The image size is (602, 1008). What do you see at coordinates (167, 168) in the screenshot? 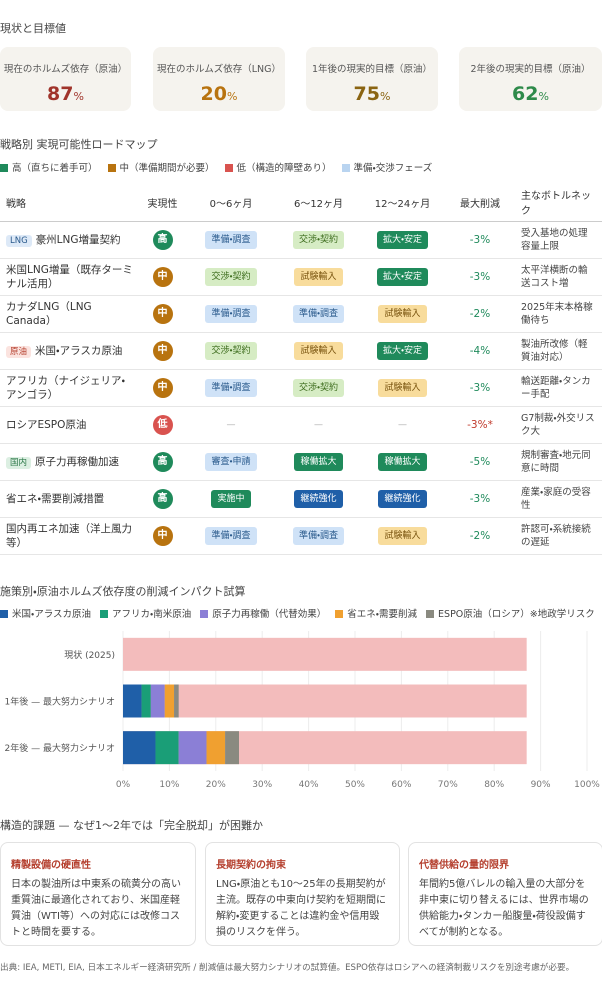
I see `legend-label: 中（準備期間が必要）` at bounding box center [167, 168].